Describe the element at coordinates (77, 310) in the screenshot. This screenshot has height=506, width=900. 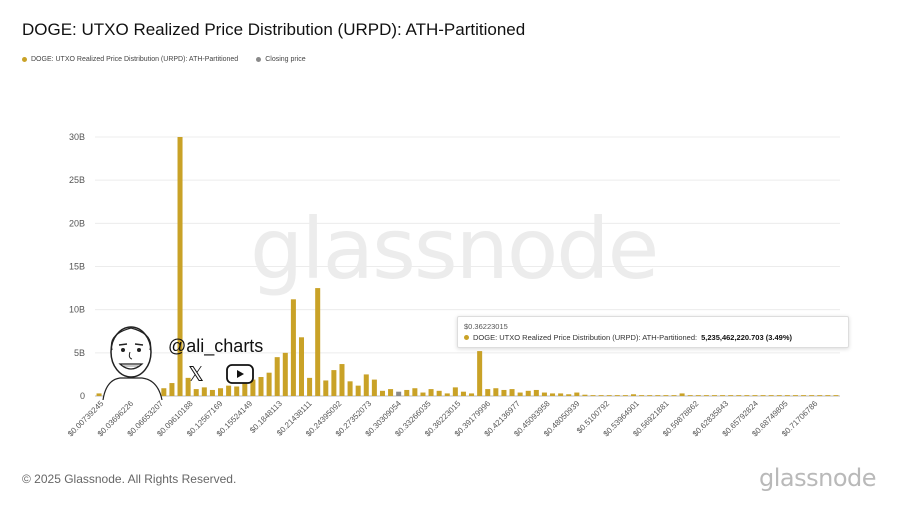
I see `y-tick-label: 10B` at that location.